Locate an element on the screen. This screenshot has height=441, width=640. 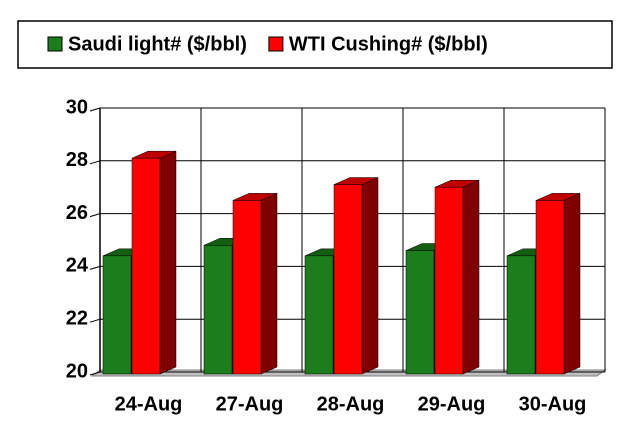
y-tick-label: 30 is located at coordinates (77, 107).